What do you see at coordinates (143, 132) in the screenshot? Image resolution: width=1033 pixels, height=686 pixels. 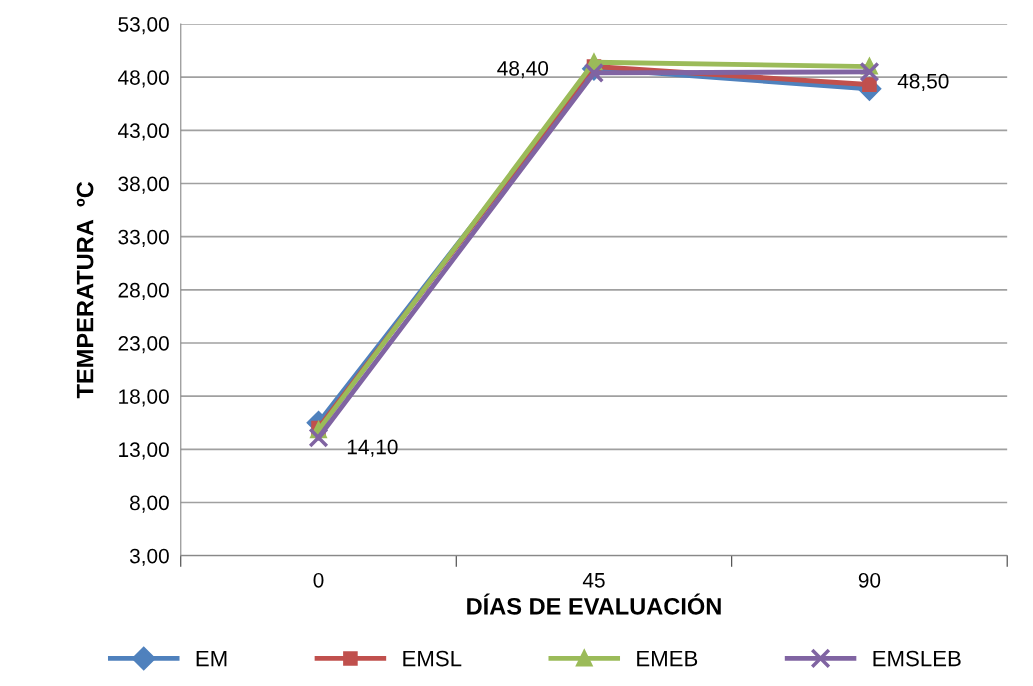 I see `y-tick-label: 43,00` at bounding box center [143, 132].